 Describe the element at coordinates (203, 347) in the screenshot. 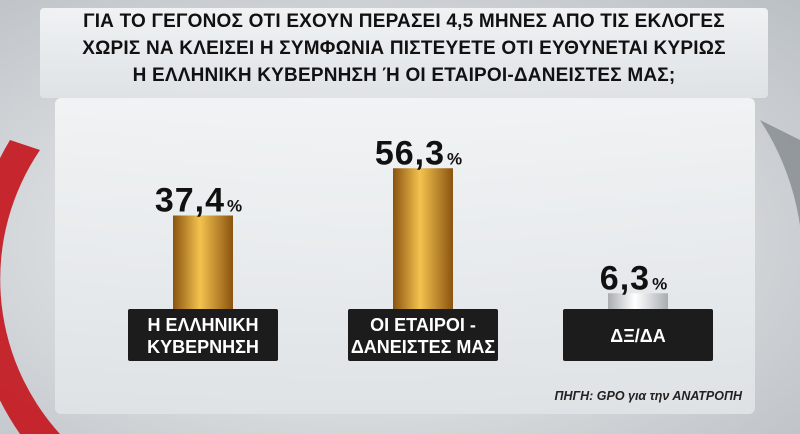

I see `category-label-1-line-2: ΚΥΒΕΡΝΗΣΗ` at that location.